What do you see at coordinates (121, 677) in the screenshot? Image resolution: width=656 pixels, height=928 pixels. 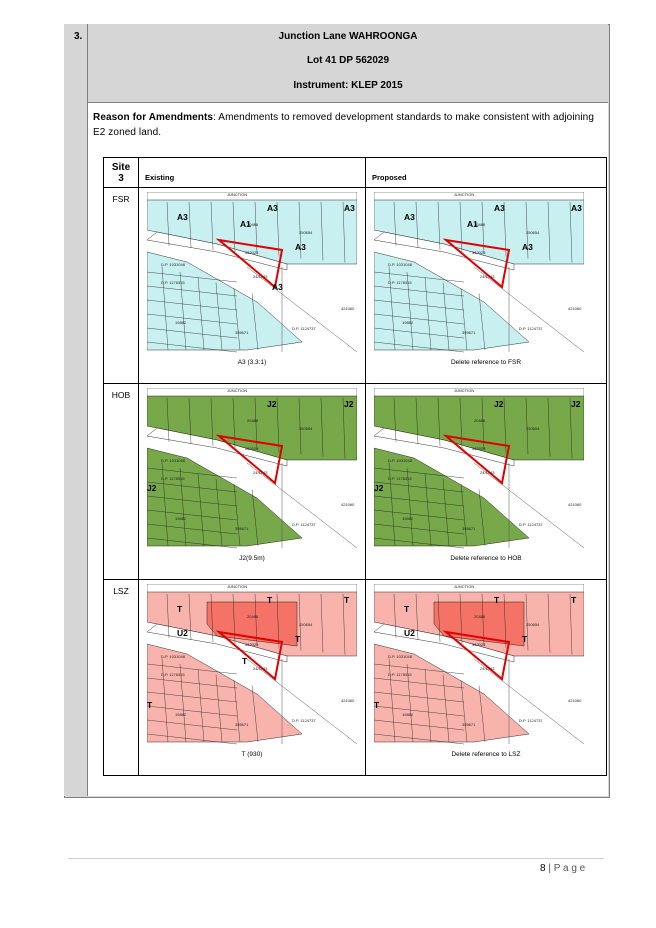 I see `row-label-lsz: LSZ` at bounding box center [121, 677].